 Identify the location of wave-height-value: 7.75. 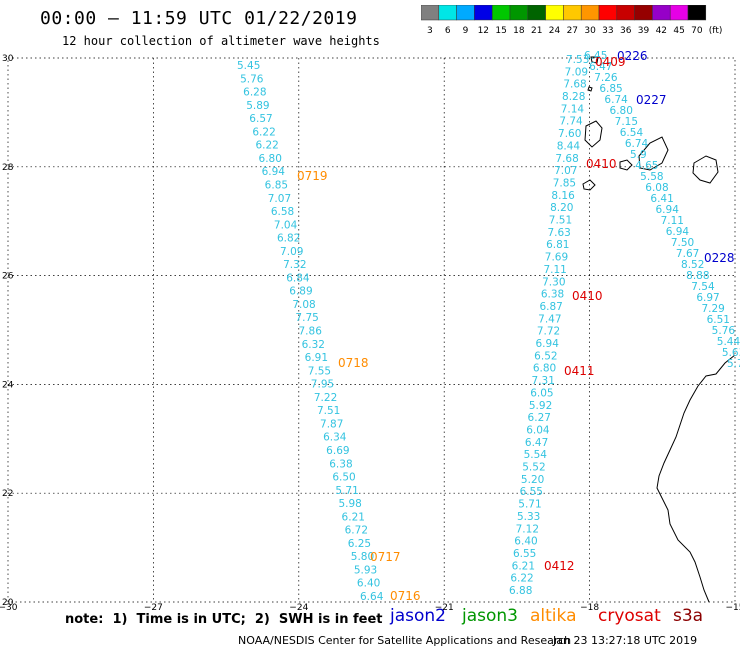
(306, 318).